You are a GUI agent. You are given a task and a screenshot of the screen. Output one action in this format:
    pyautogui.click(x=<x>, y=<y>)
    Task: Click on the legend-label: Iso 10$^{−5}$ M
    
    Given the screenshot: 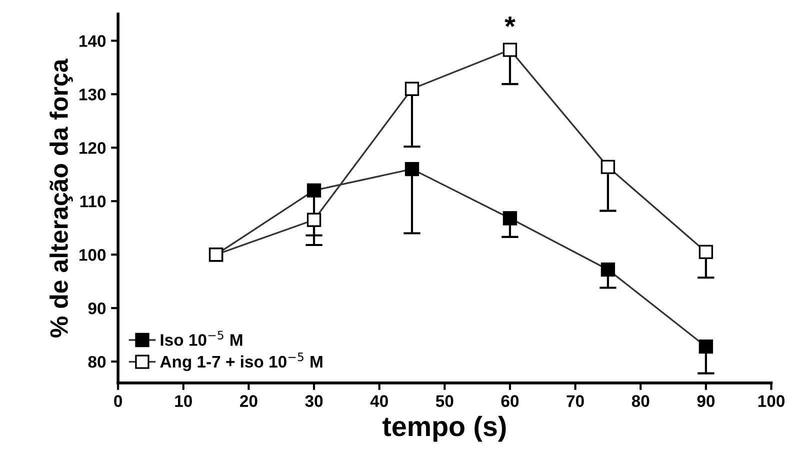 What is the action you would take?
    pyautogui.click(x=201, y=338)
    